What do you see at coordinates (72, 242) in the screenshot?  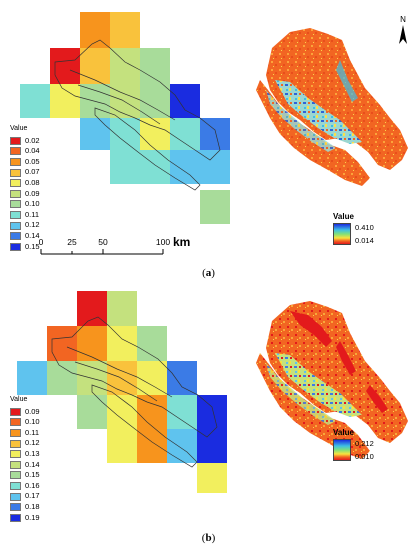 I see `scale-tick-label: 25` at bounding box center [72, 242].